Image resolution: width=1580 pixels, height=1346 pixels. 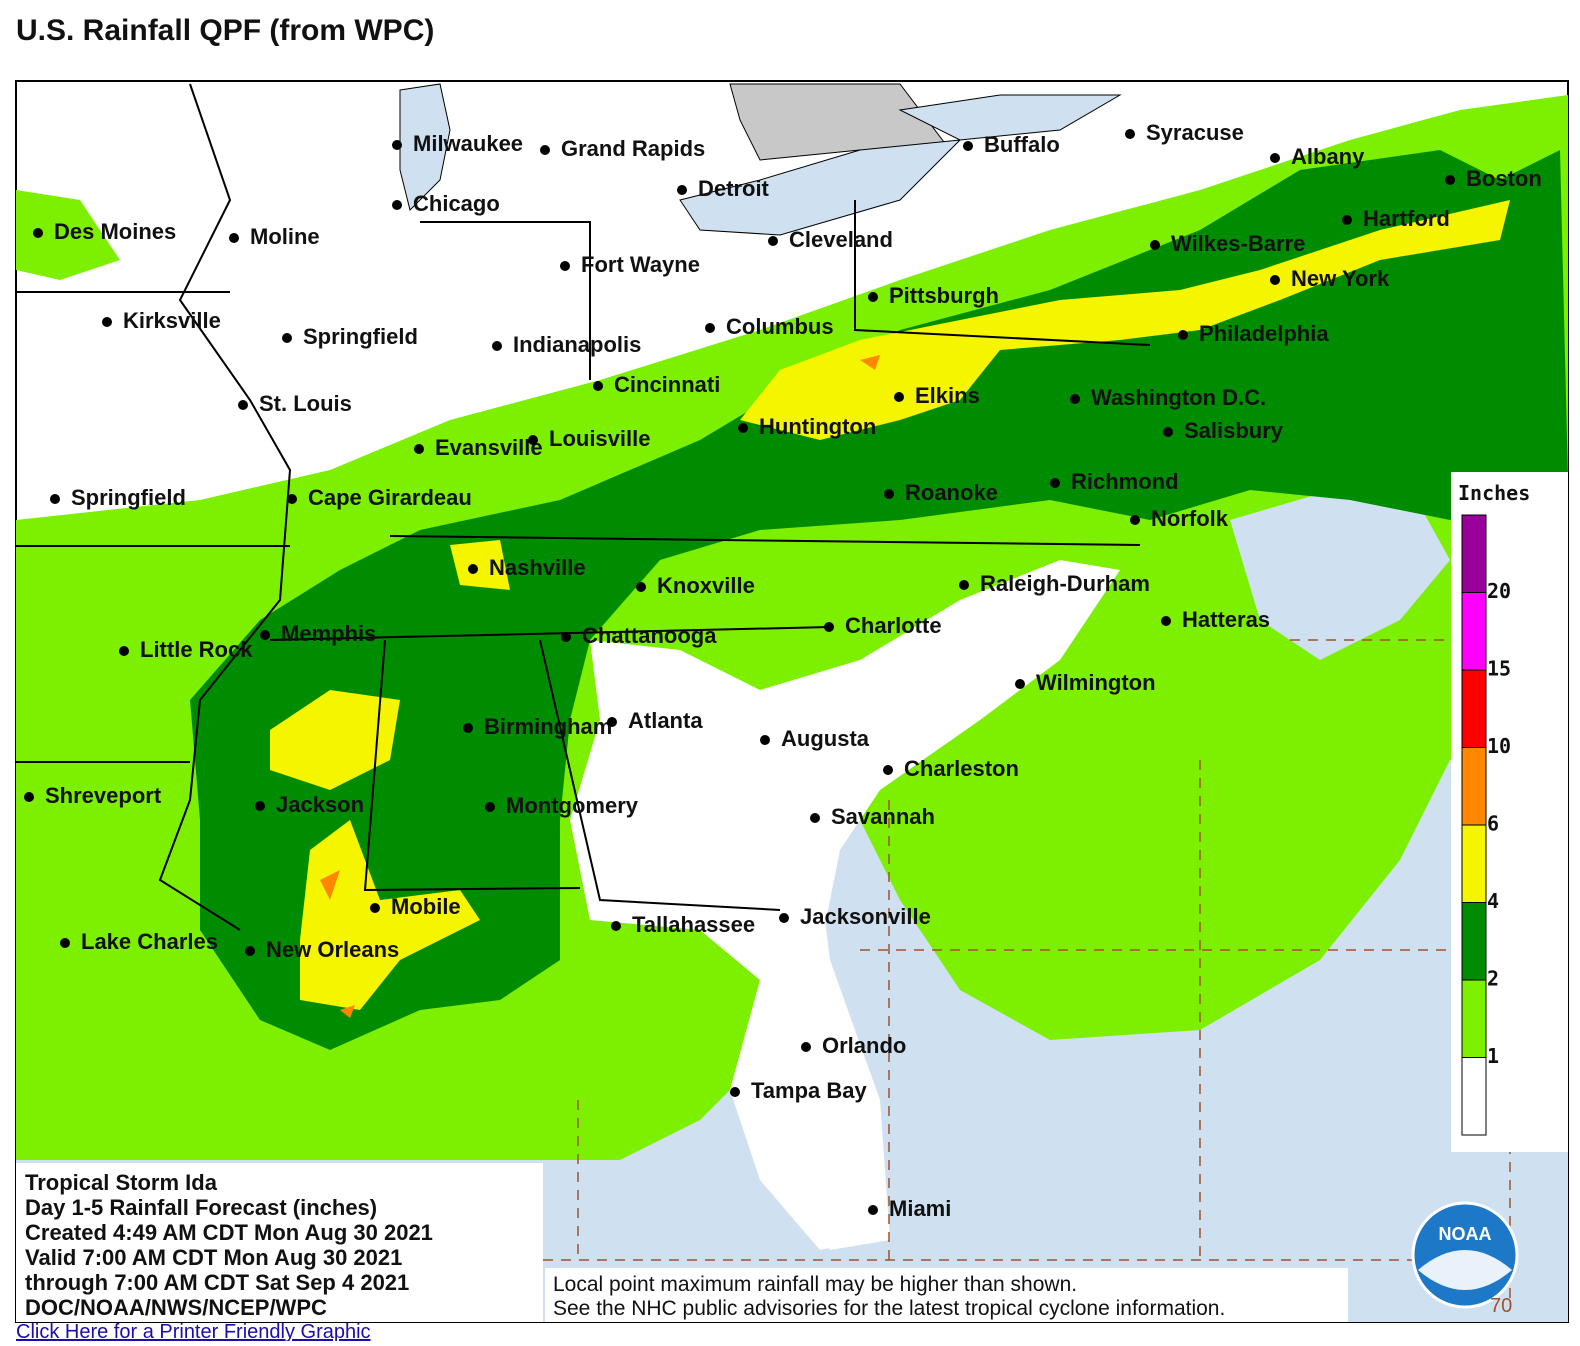 What do you see at coordinates (1340, 278) in the screenshot?
I see `city-label: New York` at bounding box center [1340, 278].